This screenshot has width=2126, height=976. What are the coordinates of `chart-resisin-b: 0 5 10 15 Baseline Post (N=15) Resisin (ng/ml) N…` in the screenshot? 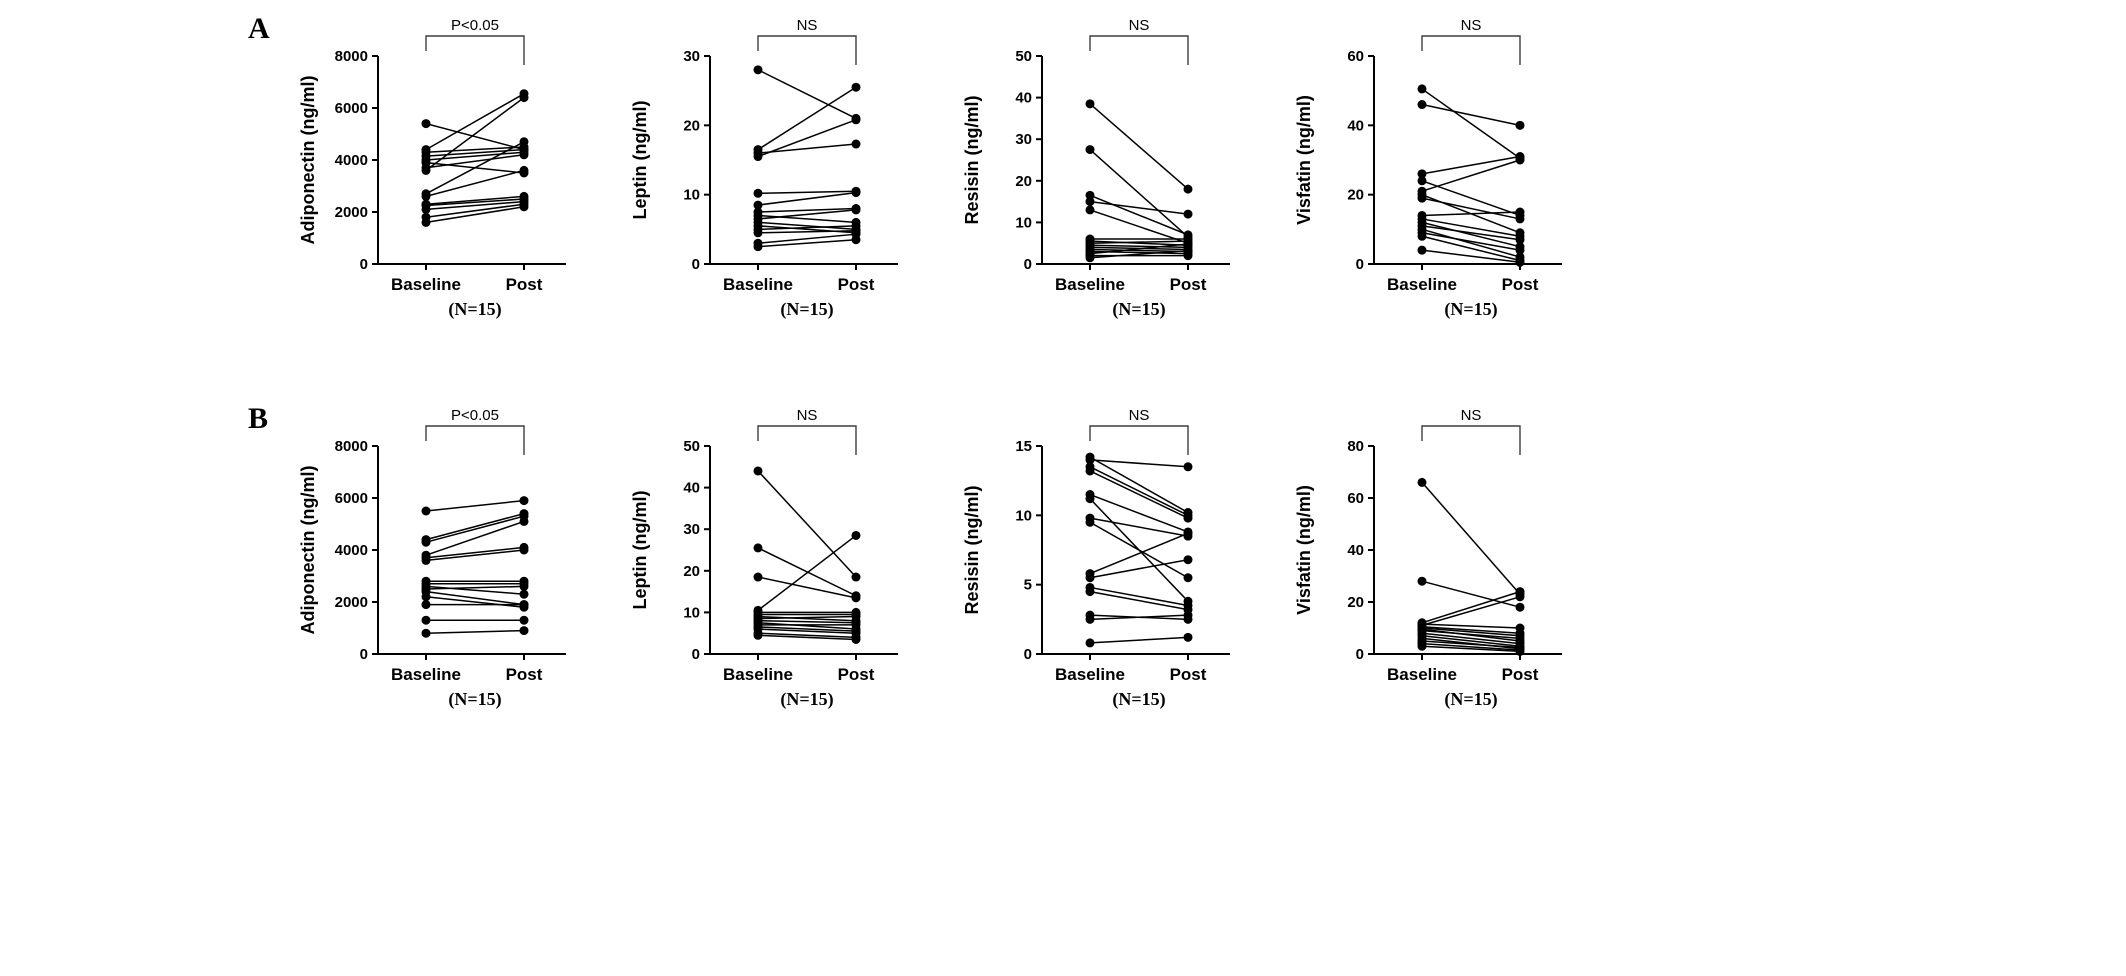 It's located at (1096, 558).